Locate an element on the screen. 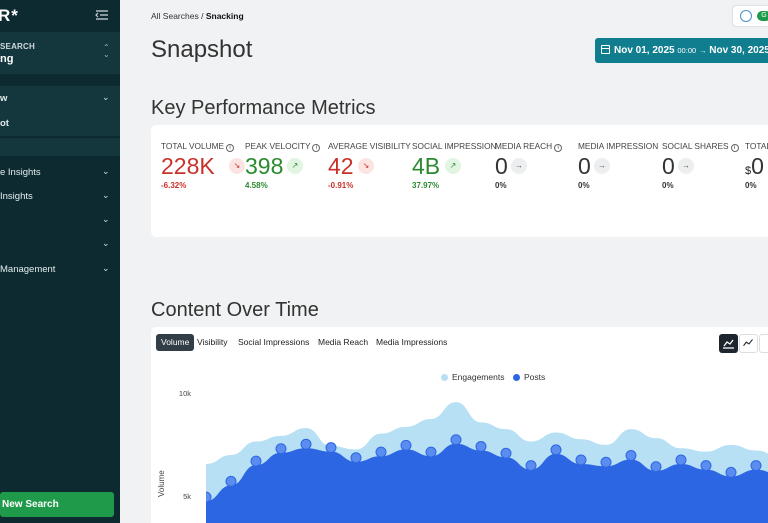 The image size is (768, 523). breadcrumb: All Searches / Snacking is located at coordinates (197, 16).